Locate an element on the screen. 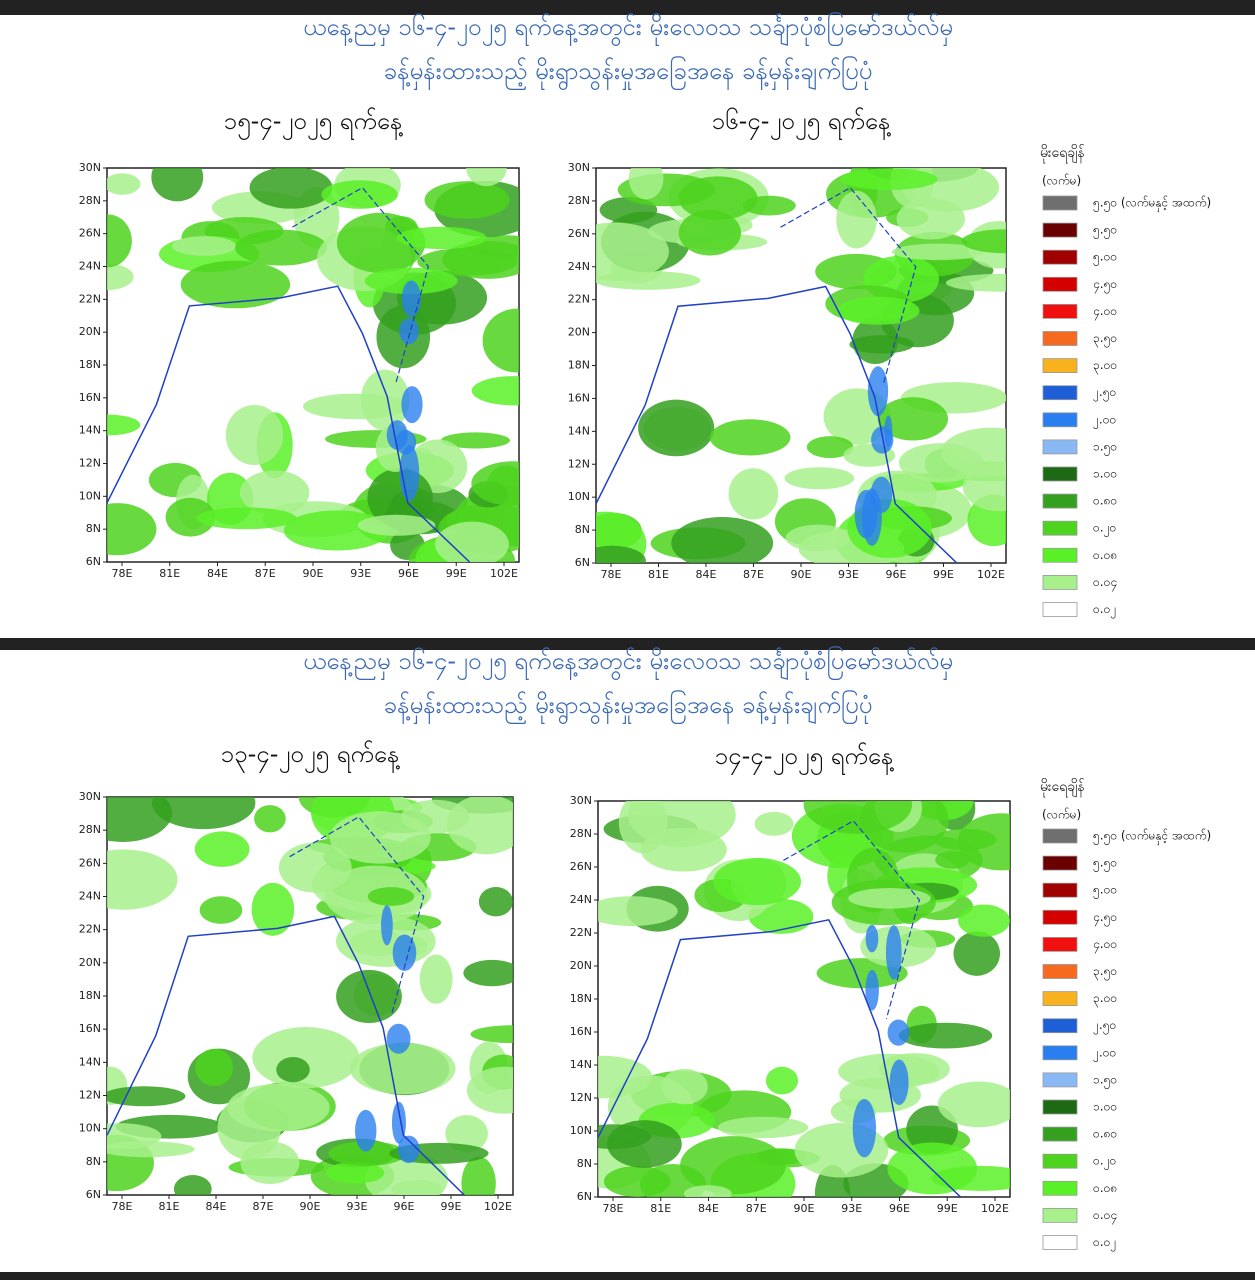 This screenshot has height=1280, width=1255. legend-label: ၃.၅၀ is located at coordinates (1105, 339).